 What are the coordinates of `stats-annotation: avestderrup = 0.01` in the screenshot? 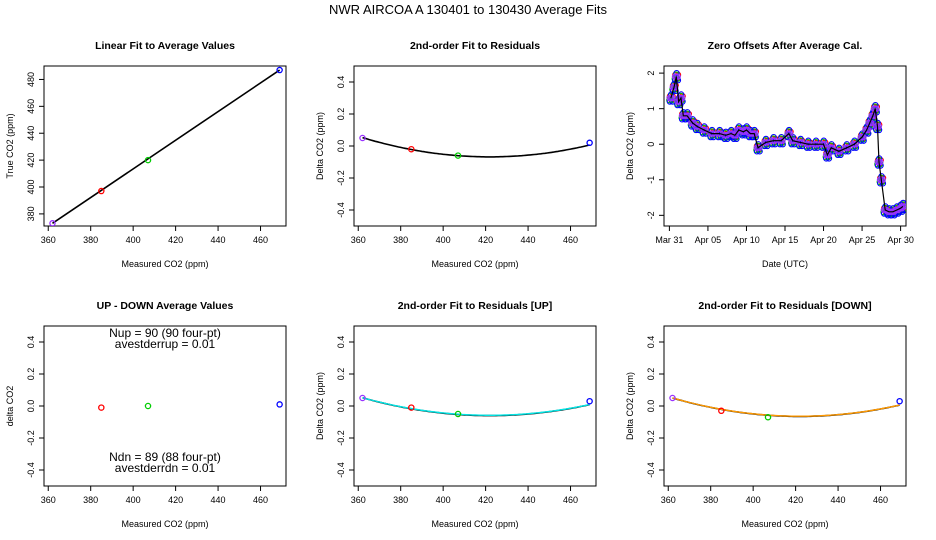 It's located at (165, 344).